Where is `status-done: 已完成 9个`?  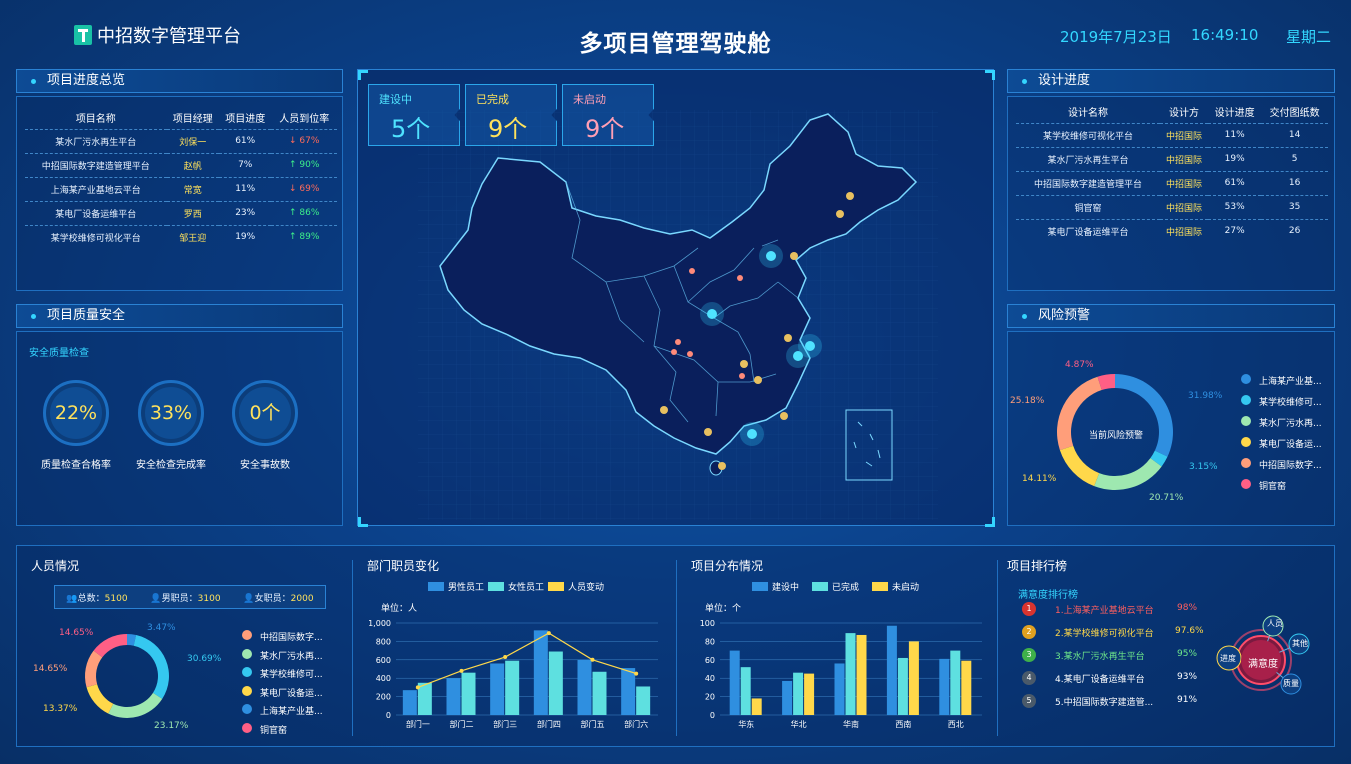
status-done: 已完成 9个 is located at coordinates (511, 115).